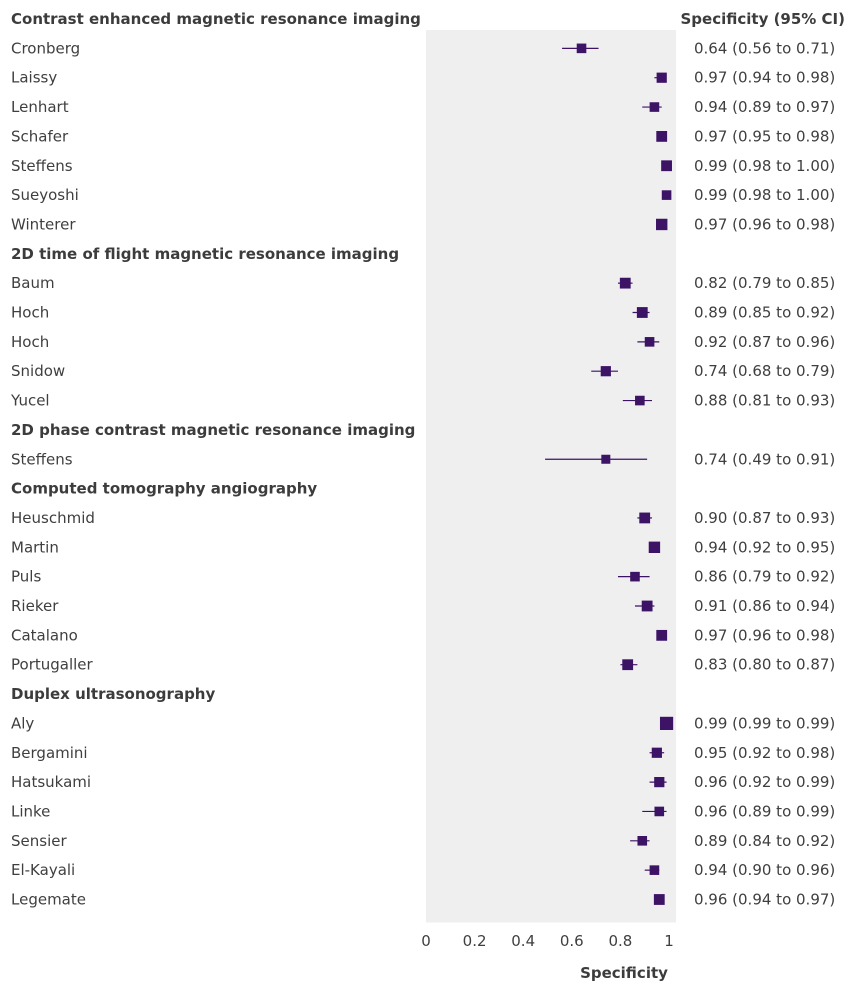 This screenshot has height=984, width=851. I want to click on study-ci-value: 0.94 (0.92 to 0.95), so click(764, 547).